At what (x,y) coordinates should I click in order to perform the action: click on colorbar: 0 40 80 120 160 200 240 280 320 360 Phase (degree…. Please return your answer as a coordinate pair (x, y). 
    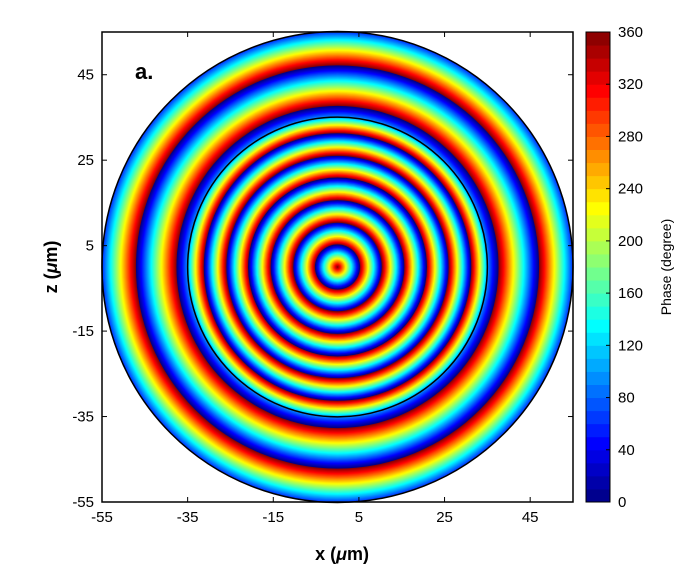
    Looking at the image, I should click on (629, 267).